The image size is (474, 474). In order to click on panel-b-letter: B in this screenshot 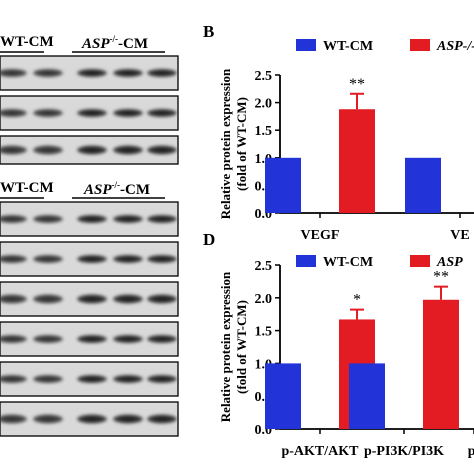, I will do `click(209, 31)`.